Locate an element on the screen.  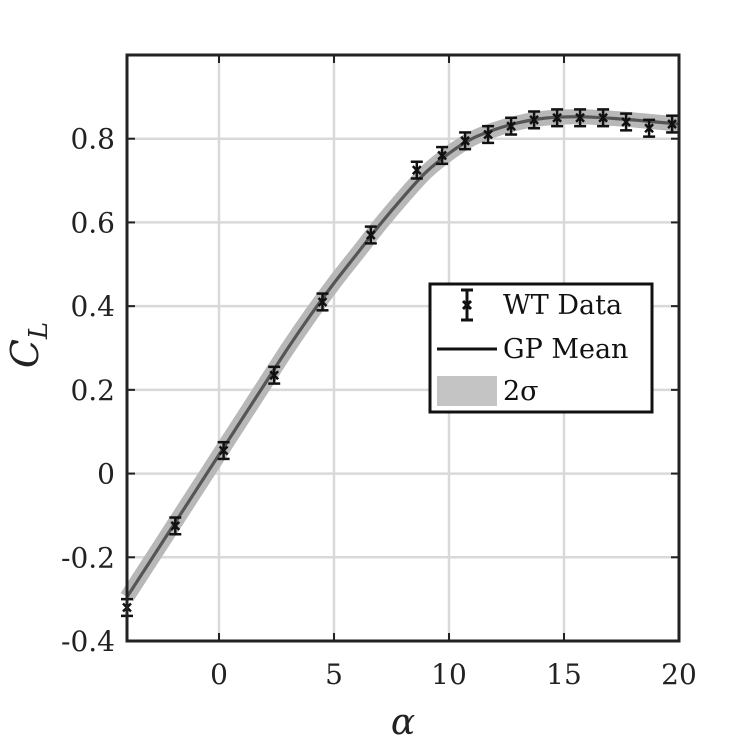
x-tick-labels: 0 5 10 15 20 is located at coordinates (453, 674).